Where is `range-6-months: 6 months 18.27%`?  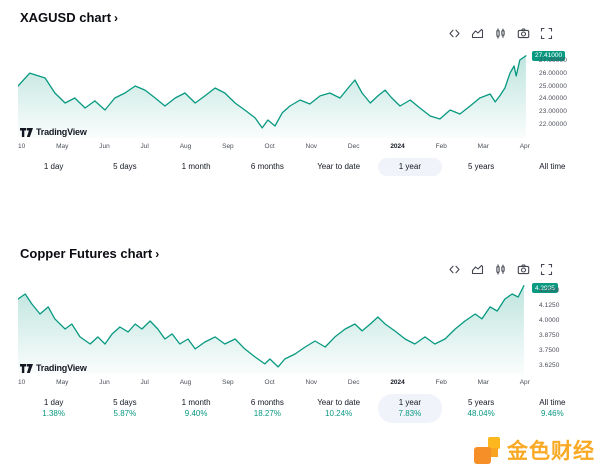
range-6-months: 6 months 18.27% is located at coordinates (267, 408).